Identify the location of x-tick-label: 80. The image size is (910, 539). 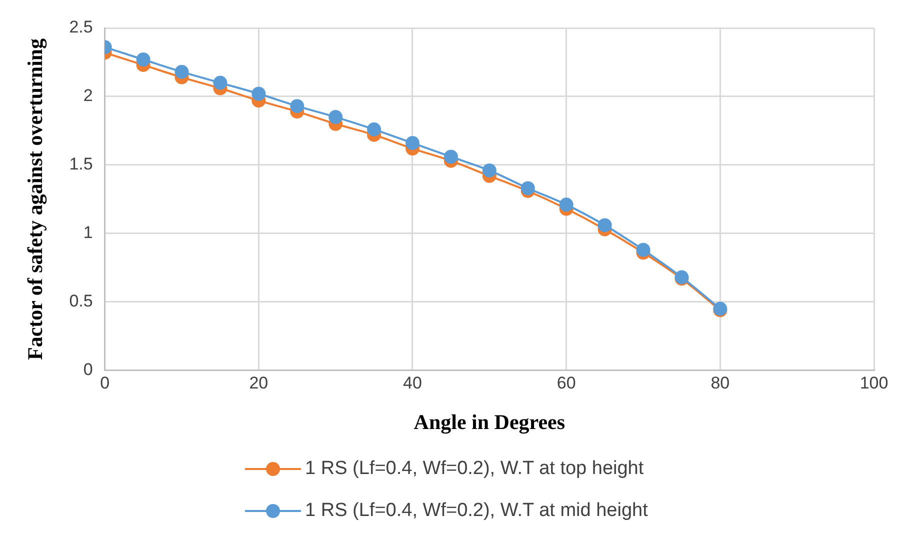
(720, 382).